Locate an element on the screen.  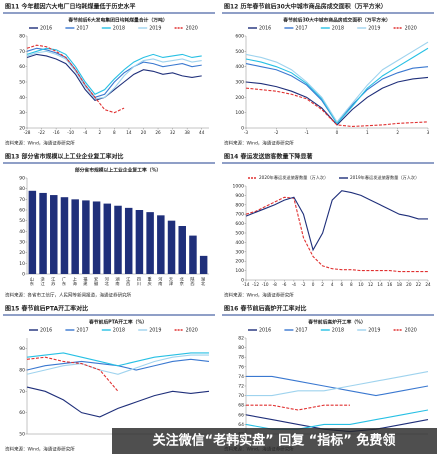
figure-caption: 图13 部分省市规模以上工业企业复工率对比 is located at coordinates (64, 157).